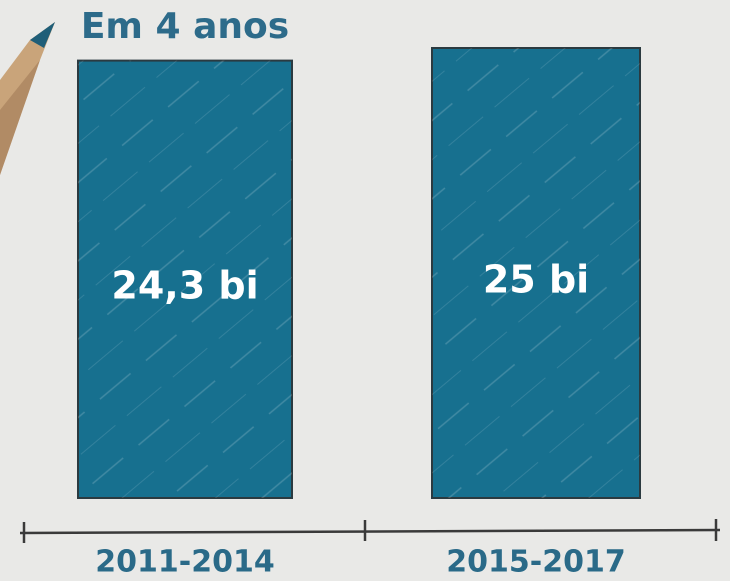 This screenshot has height=581, width=730. Describe the element at coordinates (27, 98) in the screenshot. I see `pencil` at that location.